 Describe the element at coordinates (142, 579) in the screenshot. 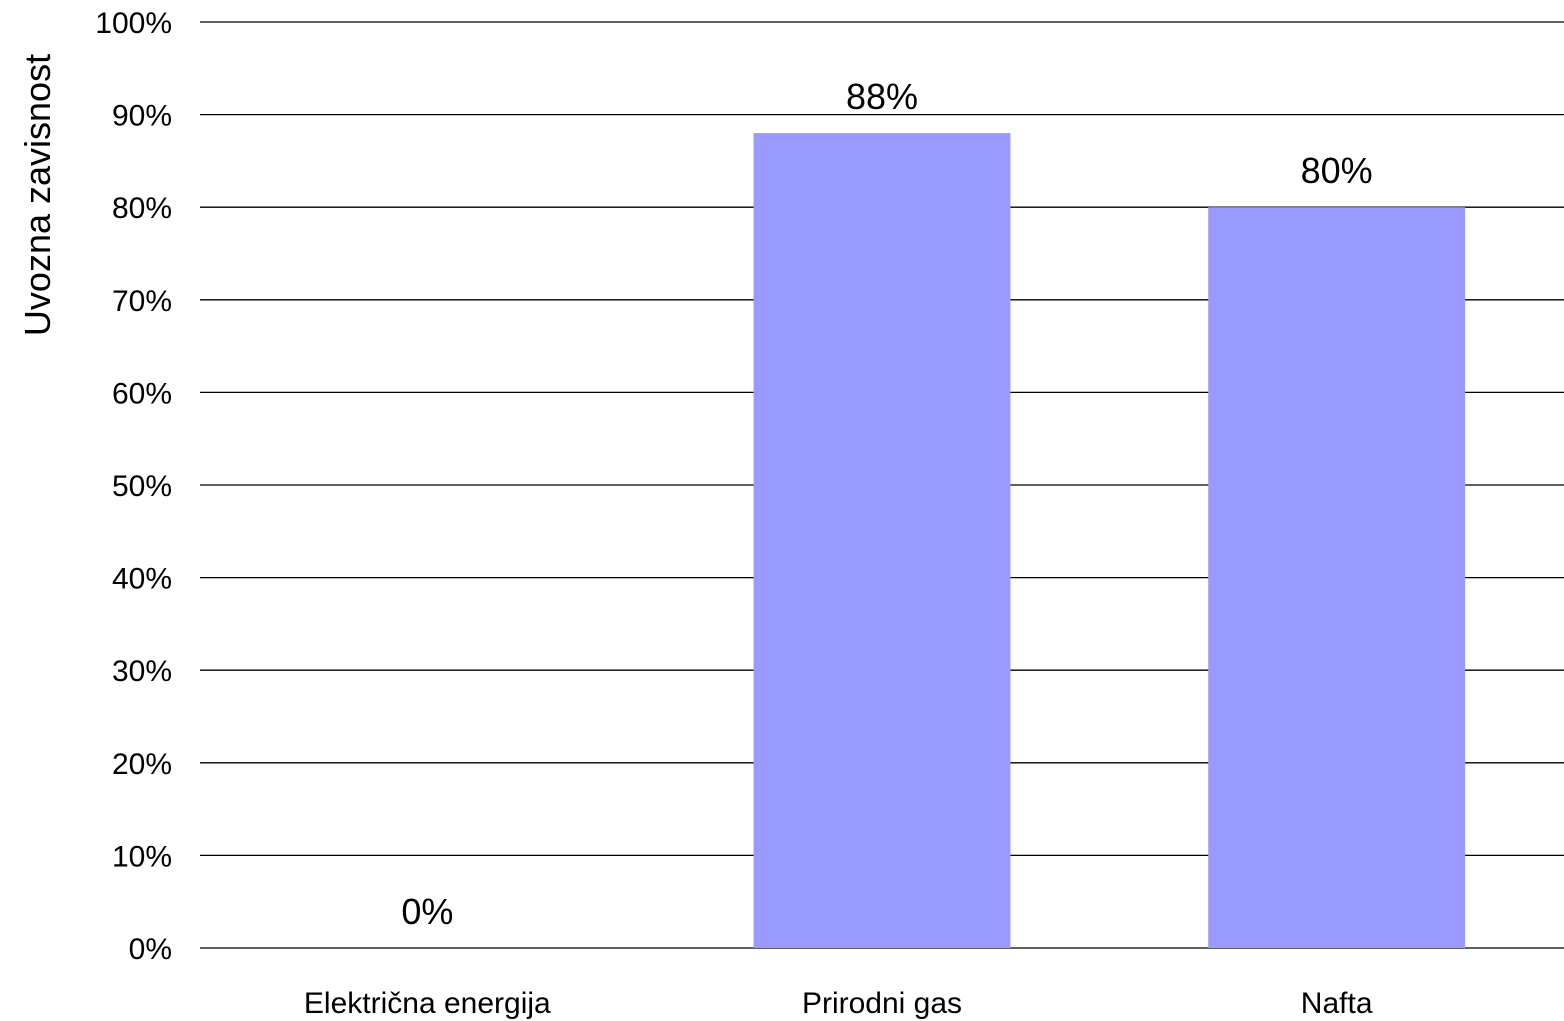

I see `y-tick-label: 40%` at that location.